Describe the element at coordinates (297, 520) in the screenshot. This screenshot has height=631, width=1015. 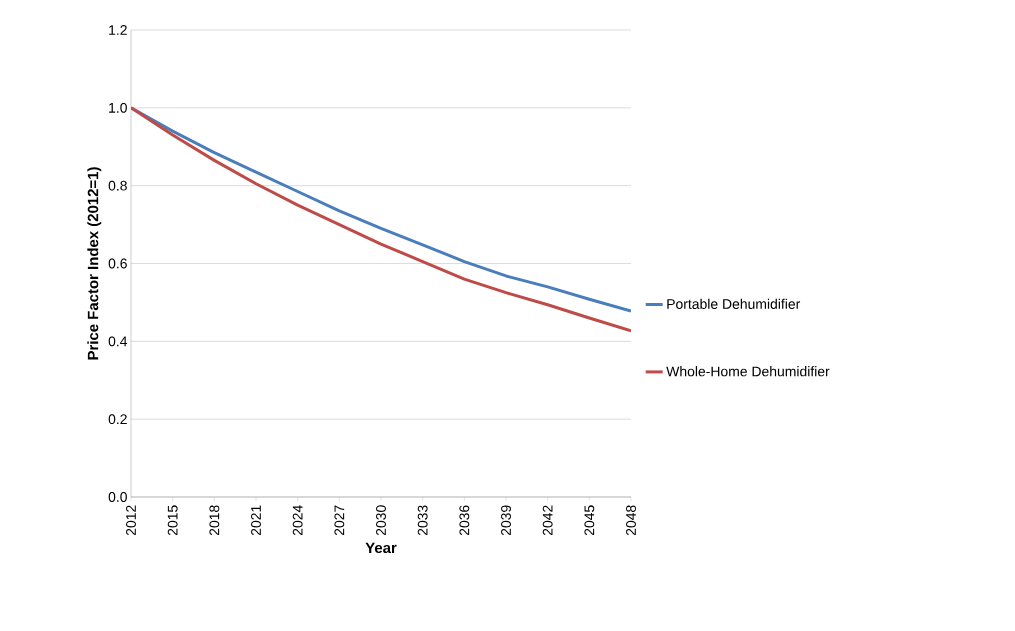
I see `x-tick-label: 2024` at that location.